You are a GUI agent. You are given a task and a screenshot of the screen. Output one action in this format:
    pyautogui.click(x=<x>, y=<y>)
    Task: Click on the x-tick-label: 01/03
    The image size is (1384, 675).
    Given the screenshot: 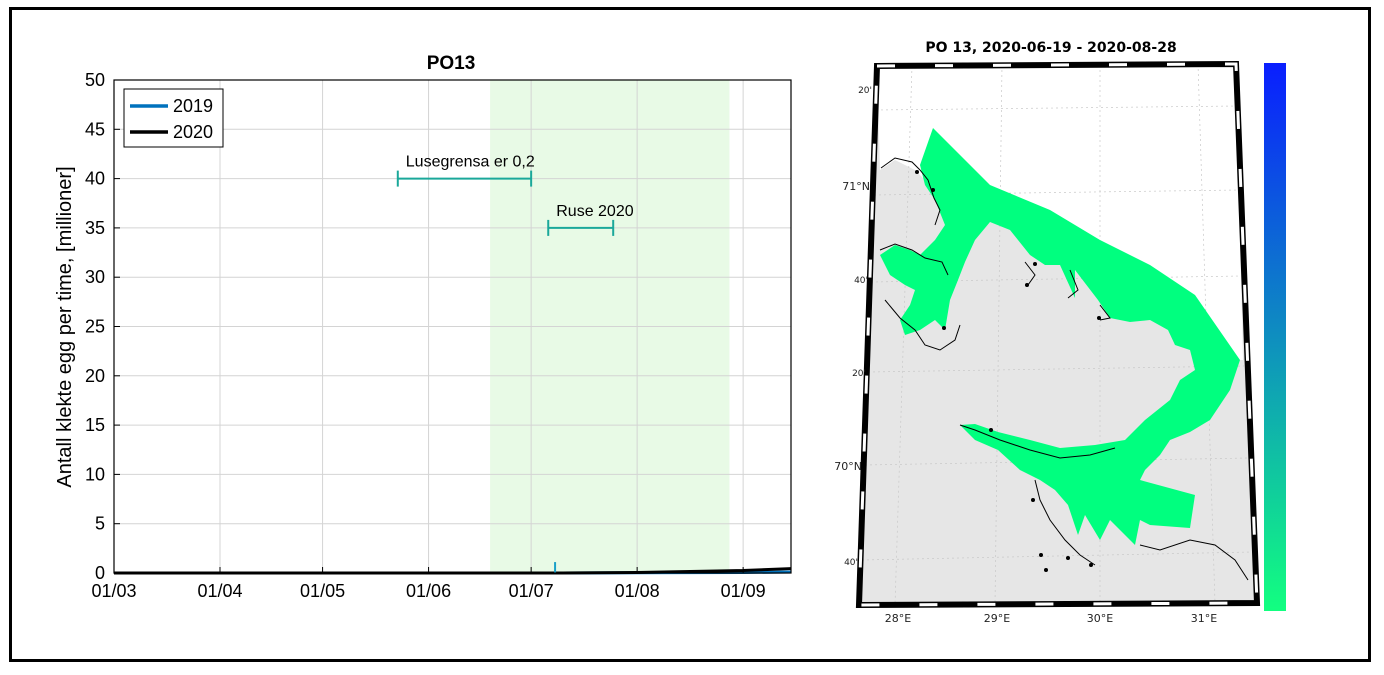 What is the action you would take?
    pyautogui.click(x=113, y=591)
    